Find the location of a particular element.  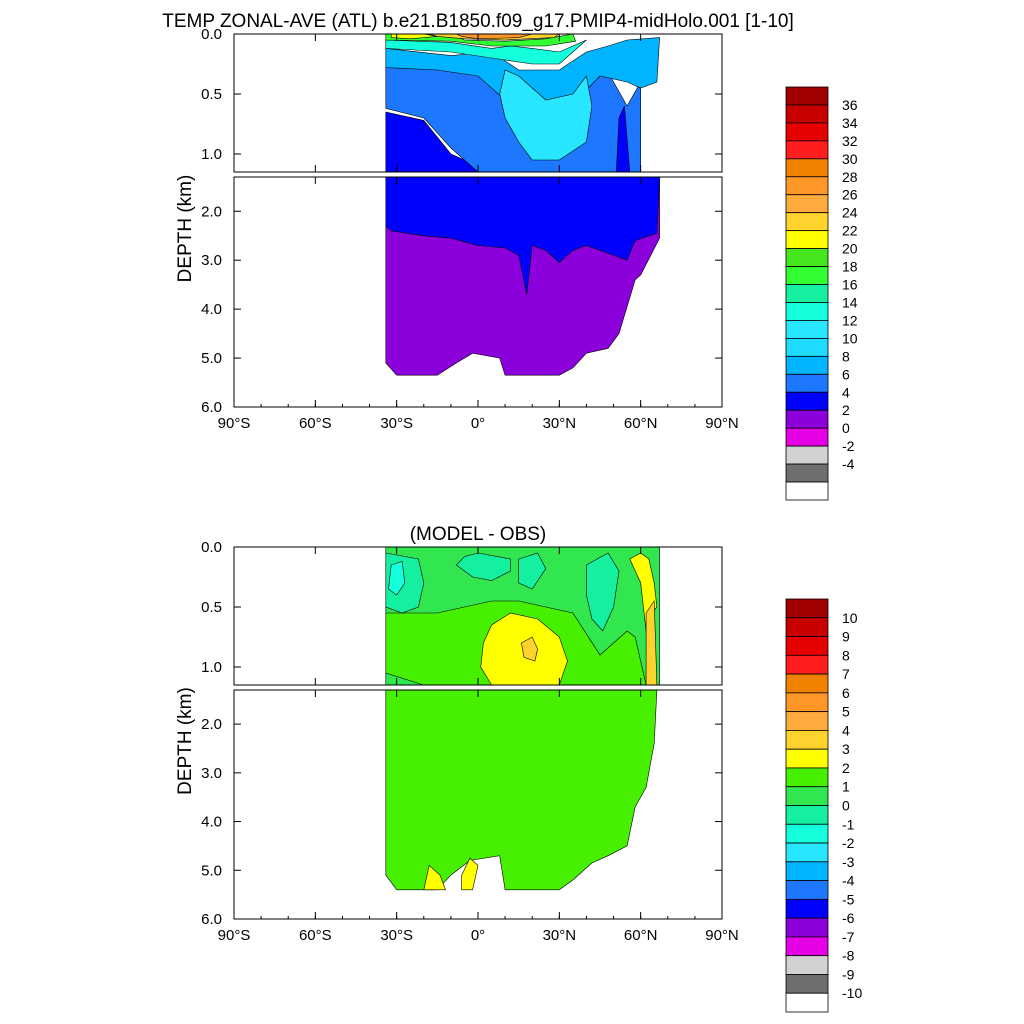

colorbar-label: 16 is located at coordinates (850, 285).